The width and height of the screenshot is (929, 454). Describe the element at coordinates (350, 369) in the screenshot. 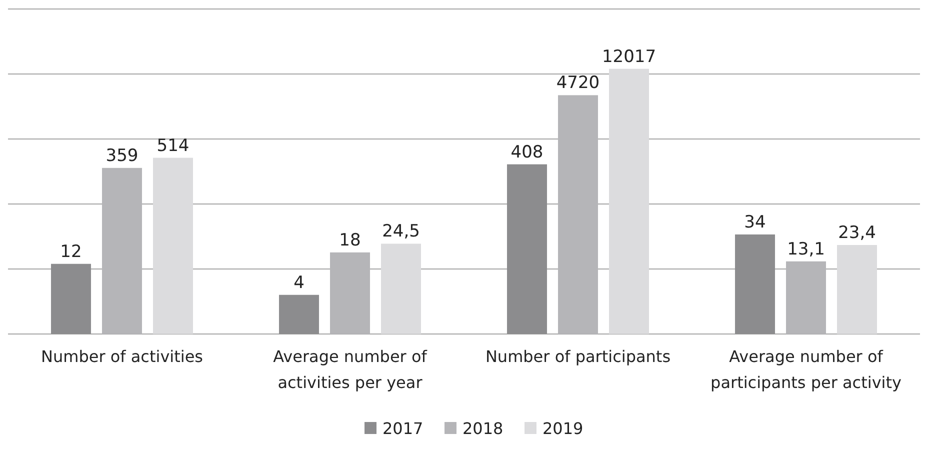

I see `x-tick-label: Average number of activities per year` at that location.